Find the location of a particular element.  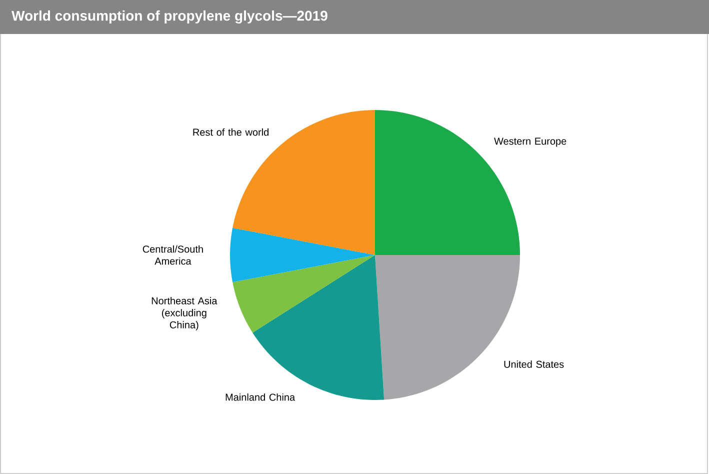

slice-label: Mainland China is located at coordinates (261, 397).